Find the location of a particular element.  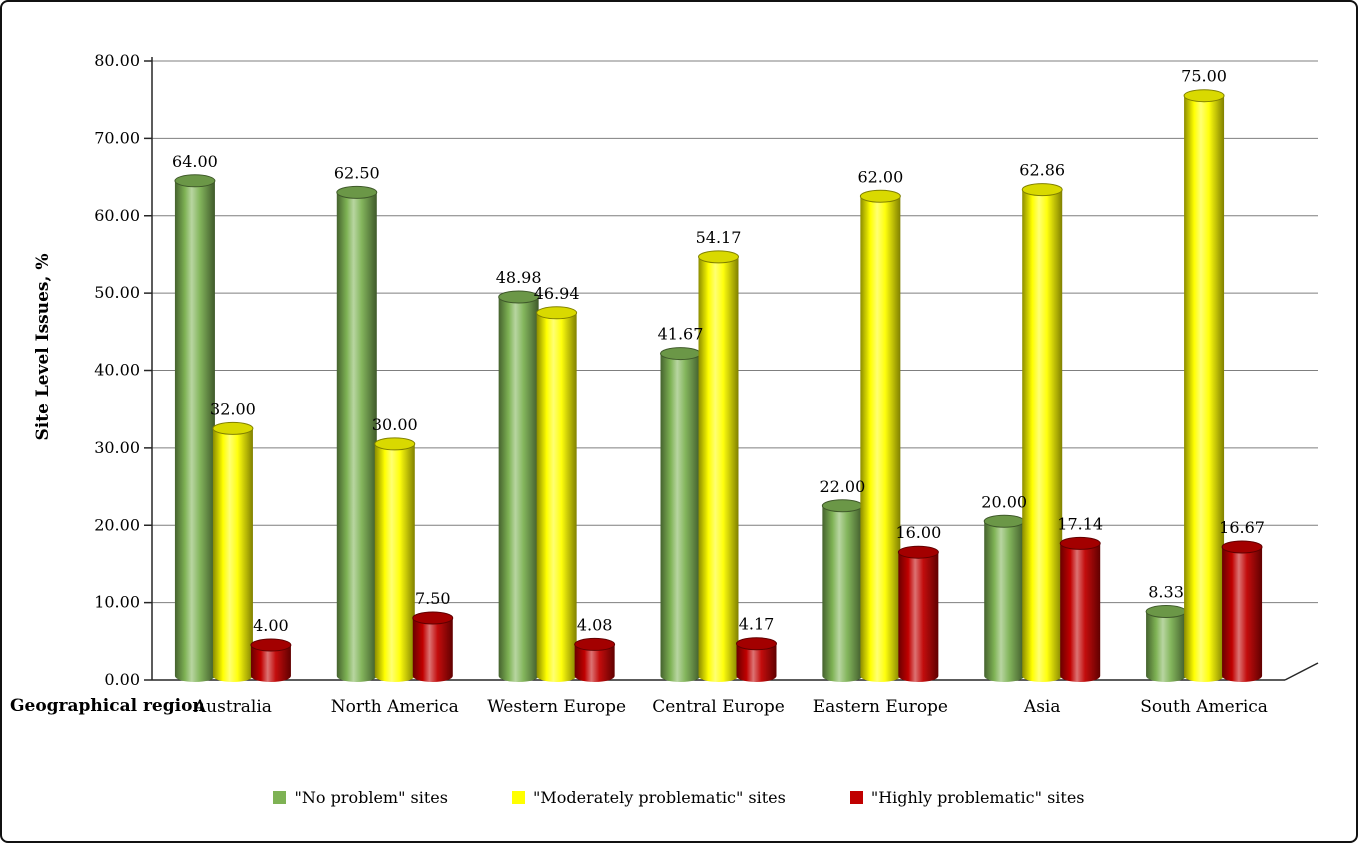

value-label: 7.50 is located at coordinates (433, 598).